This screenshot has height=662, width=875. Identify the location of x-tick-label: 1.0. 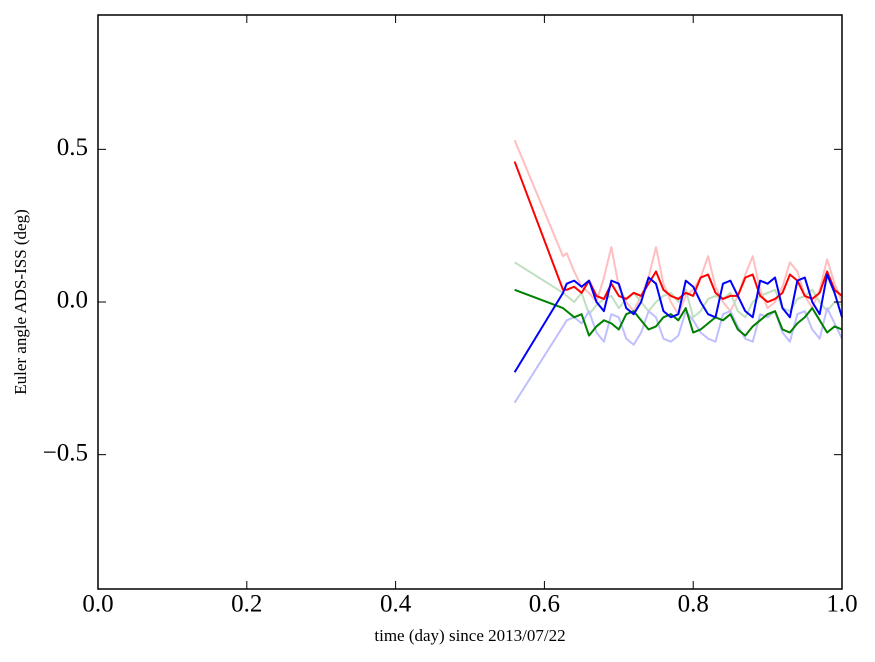
(841, 604).